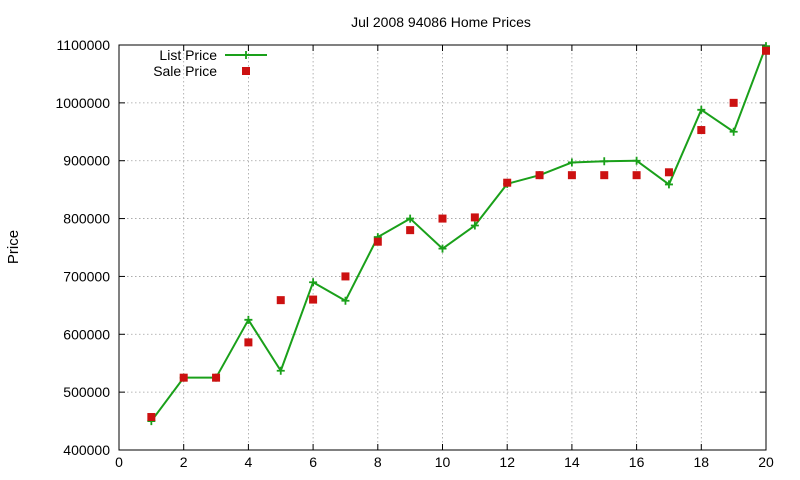 The image size is (800, 480). I want to click on legend-label-sale-price: Sale Price, so click(185, 71).